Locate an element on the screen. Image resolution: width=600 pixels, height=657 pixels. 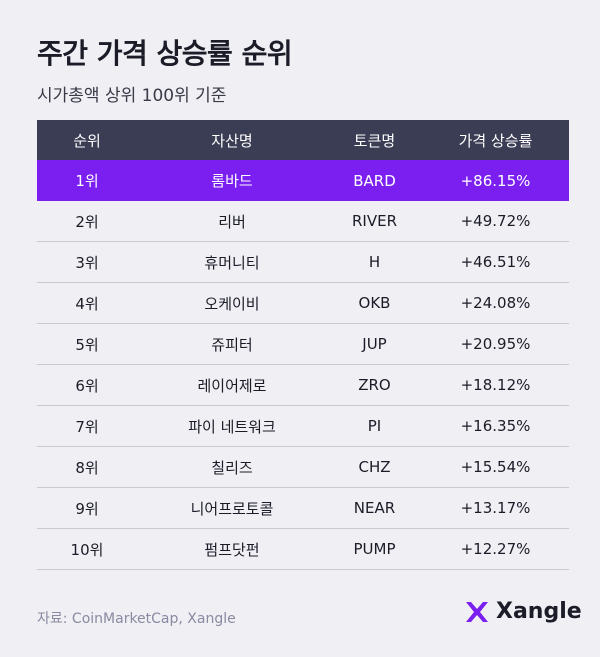
subtitle: 시가총액 상위 100위 기준 is located at coordinates (132, 96).